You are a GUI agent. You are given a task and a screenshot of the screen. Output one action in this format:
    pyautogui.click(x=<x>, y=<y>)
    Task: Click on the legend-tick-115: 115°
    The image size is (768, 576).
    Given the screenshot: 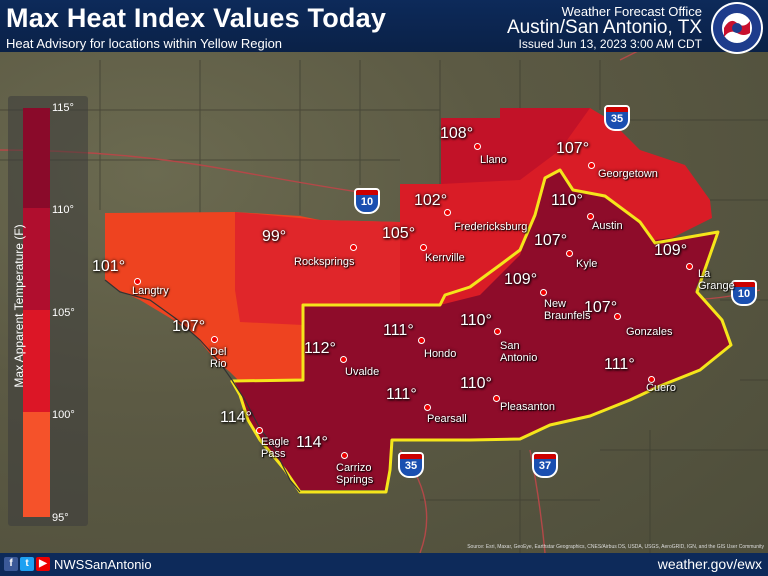 What is the action you would take?
    pyautogui.click(x=63, y=108)
    